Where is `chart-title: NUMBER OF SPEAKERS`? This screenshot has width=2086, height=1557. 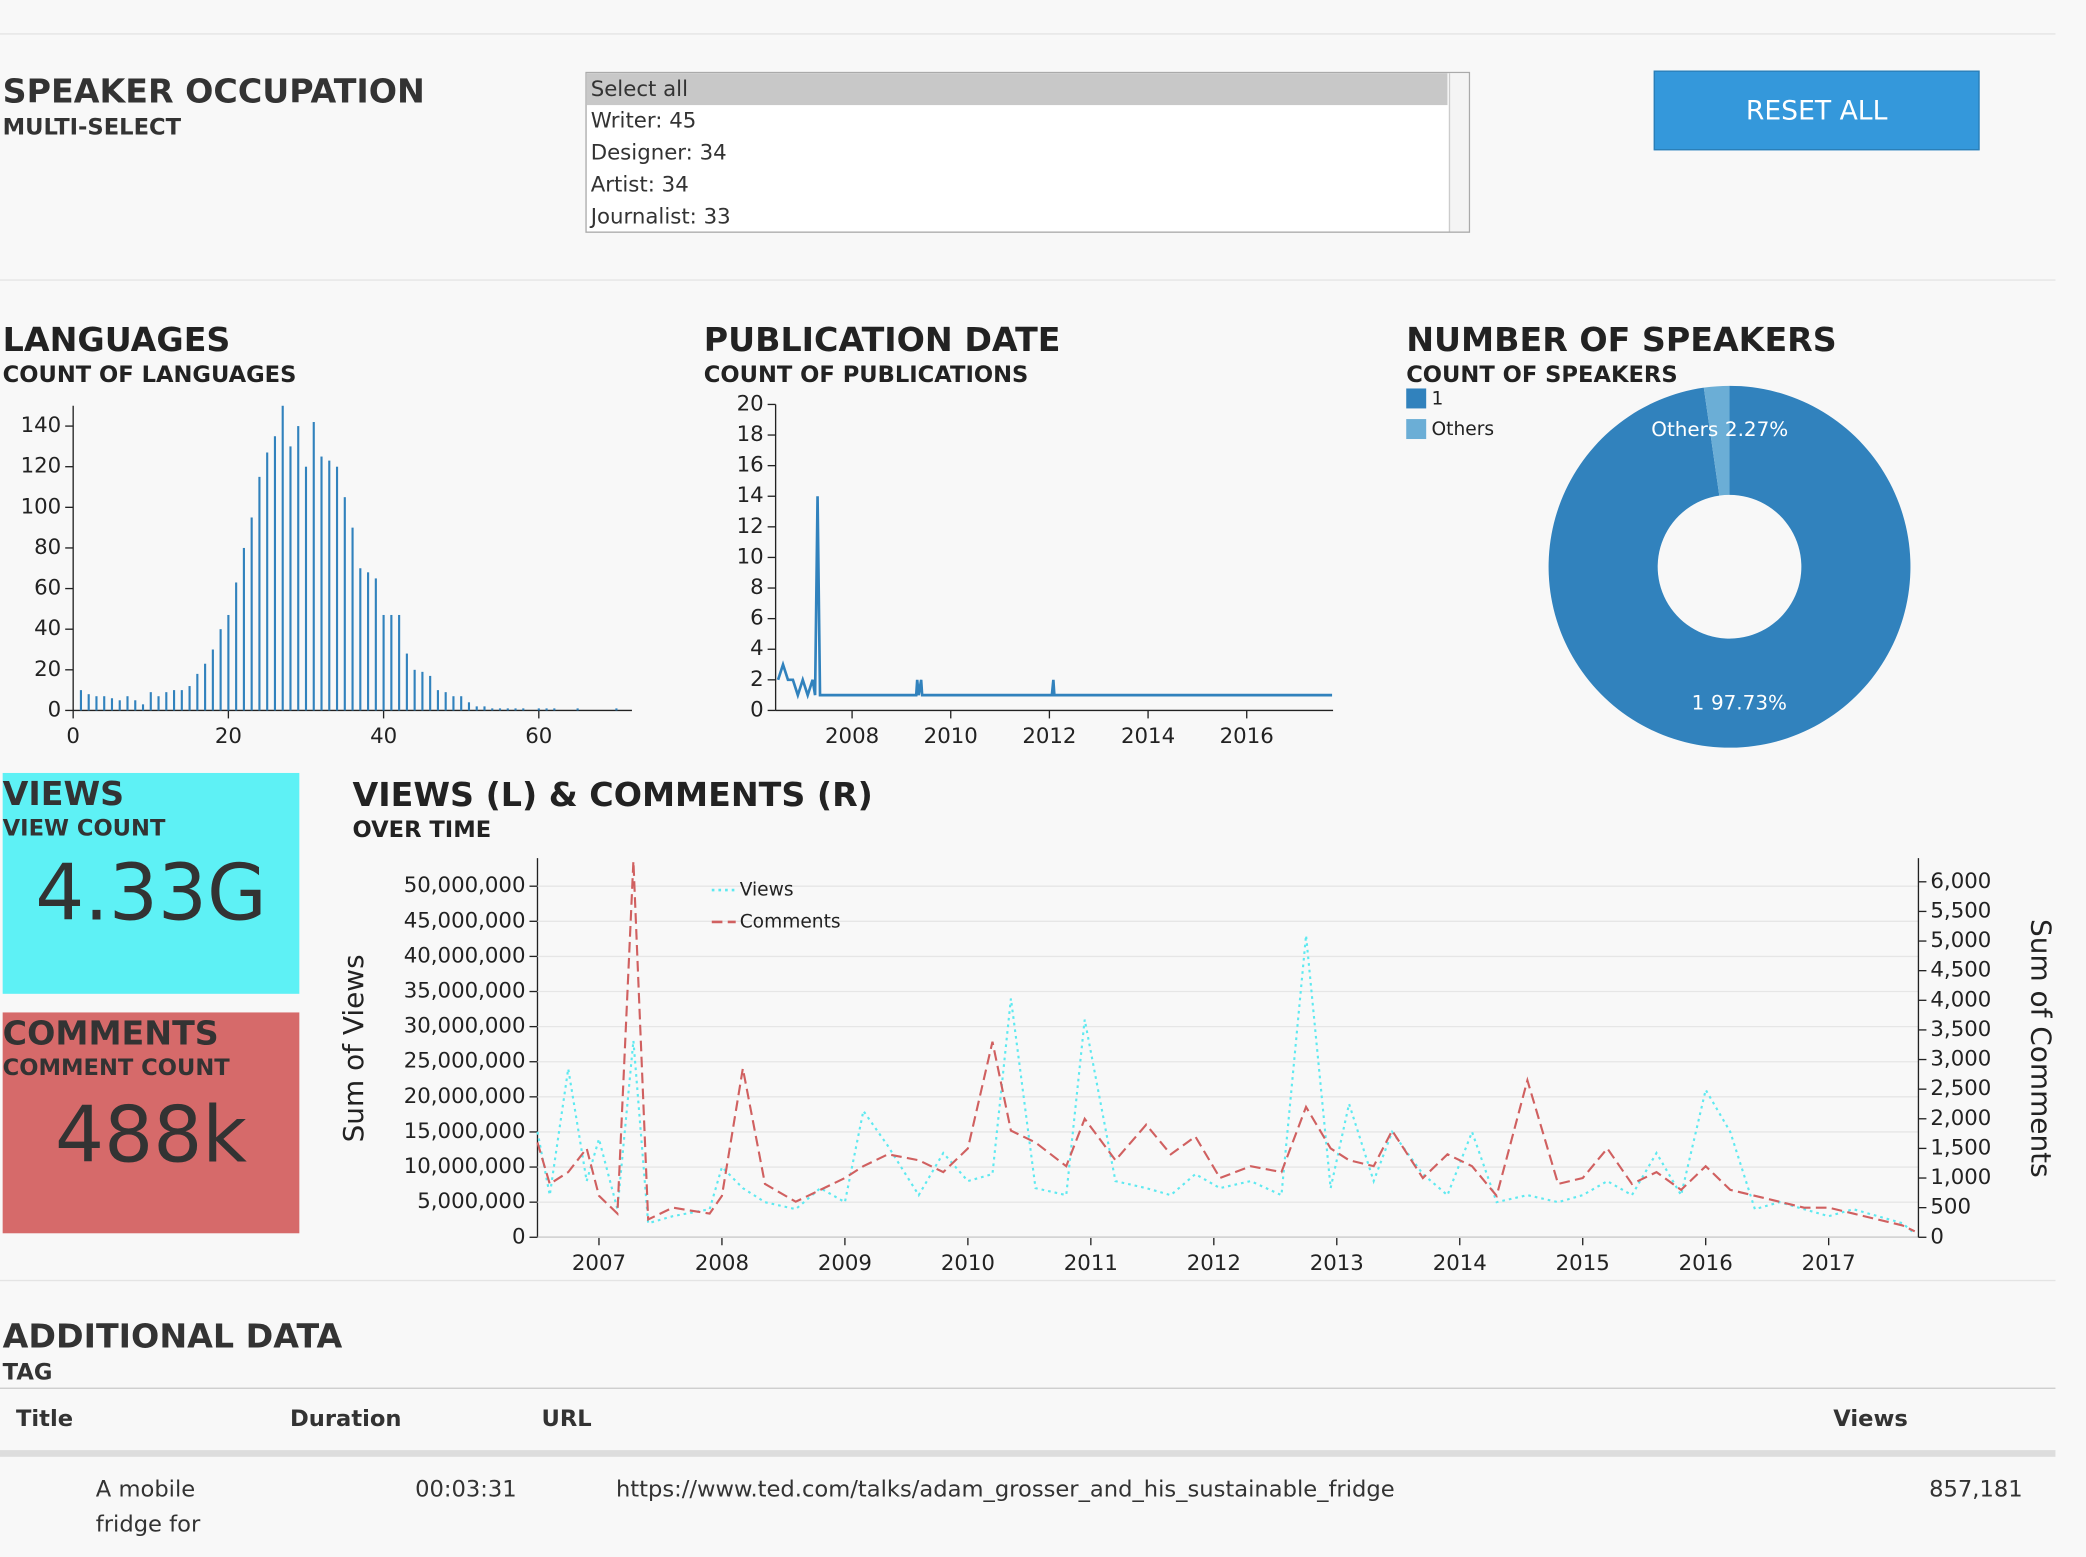
chart-title: NUMBER OF SPEAKERS is located at coordinates (1621, 339).